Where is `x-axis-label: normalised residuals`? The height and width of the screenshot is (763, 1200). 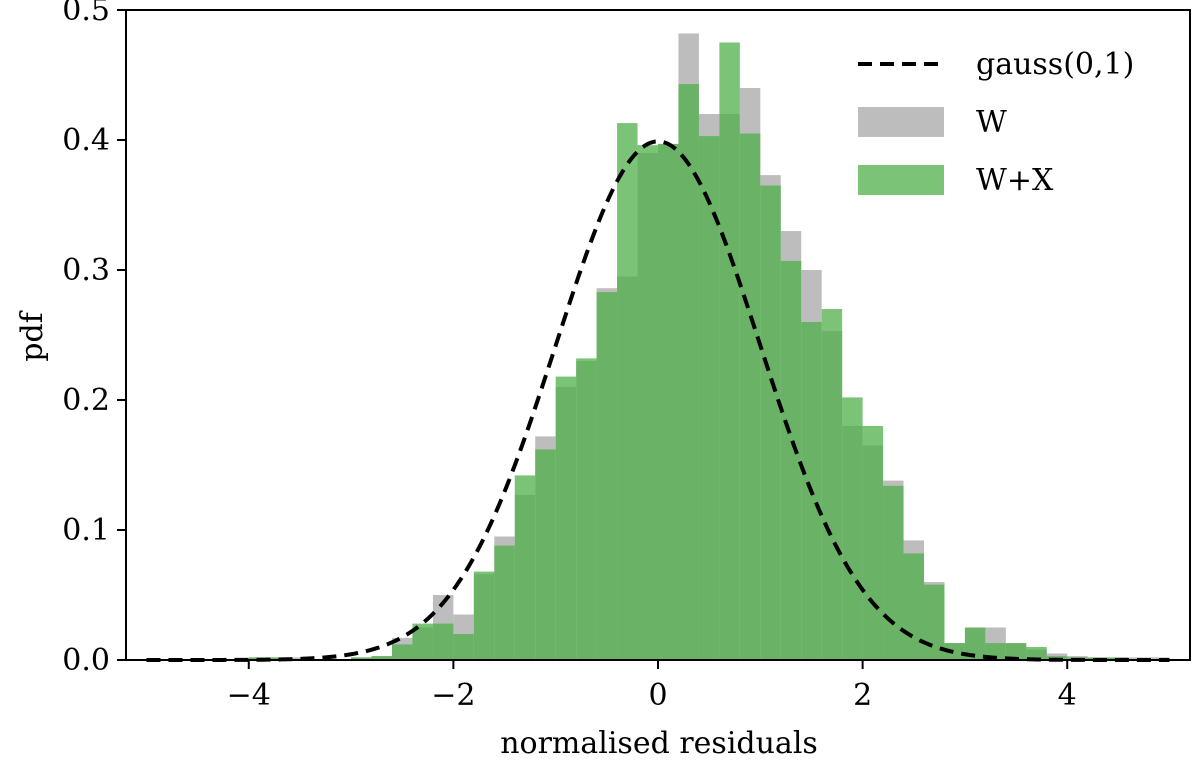
x-axis-label: normalised residuals is located at coordinates (659, 743).